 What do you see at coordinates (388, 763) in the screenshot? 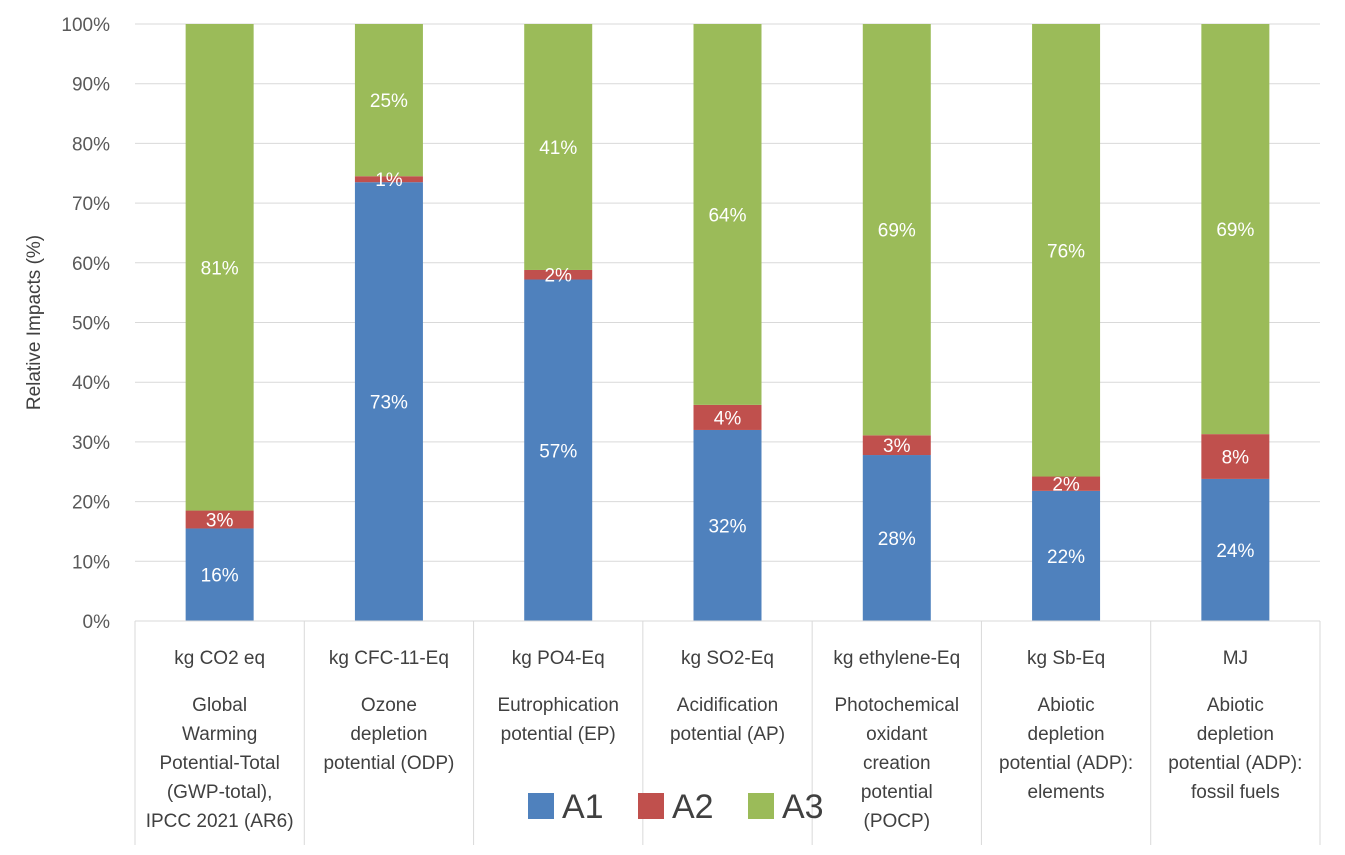
I see `category-label: potential (ODP)` at bounding box center [388, 763].